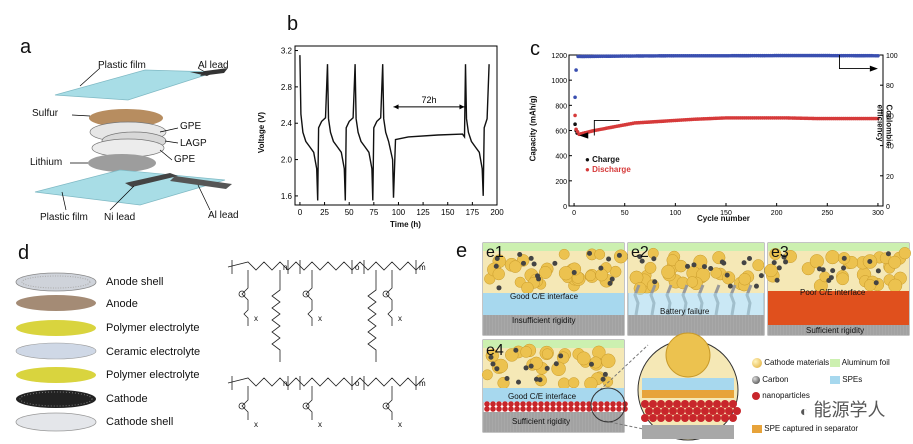  I want to click on cathode-disc, so click(56, 399).